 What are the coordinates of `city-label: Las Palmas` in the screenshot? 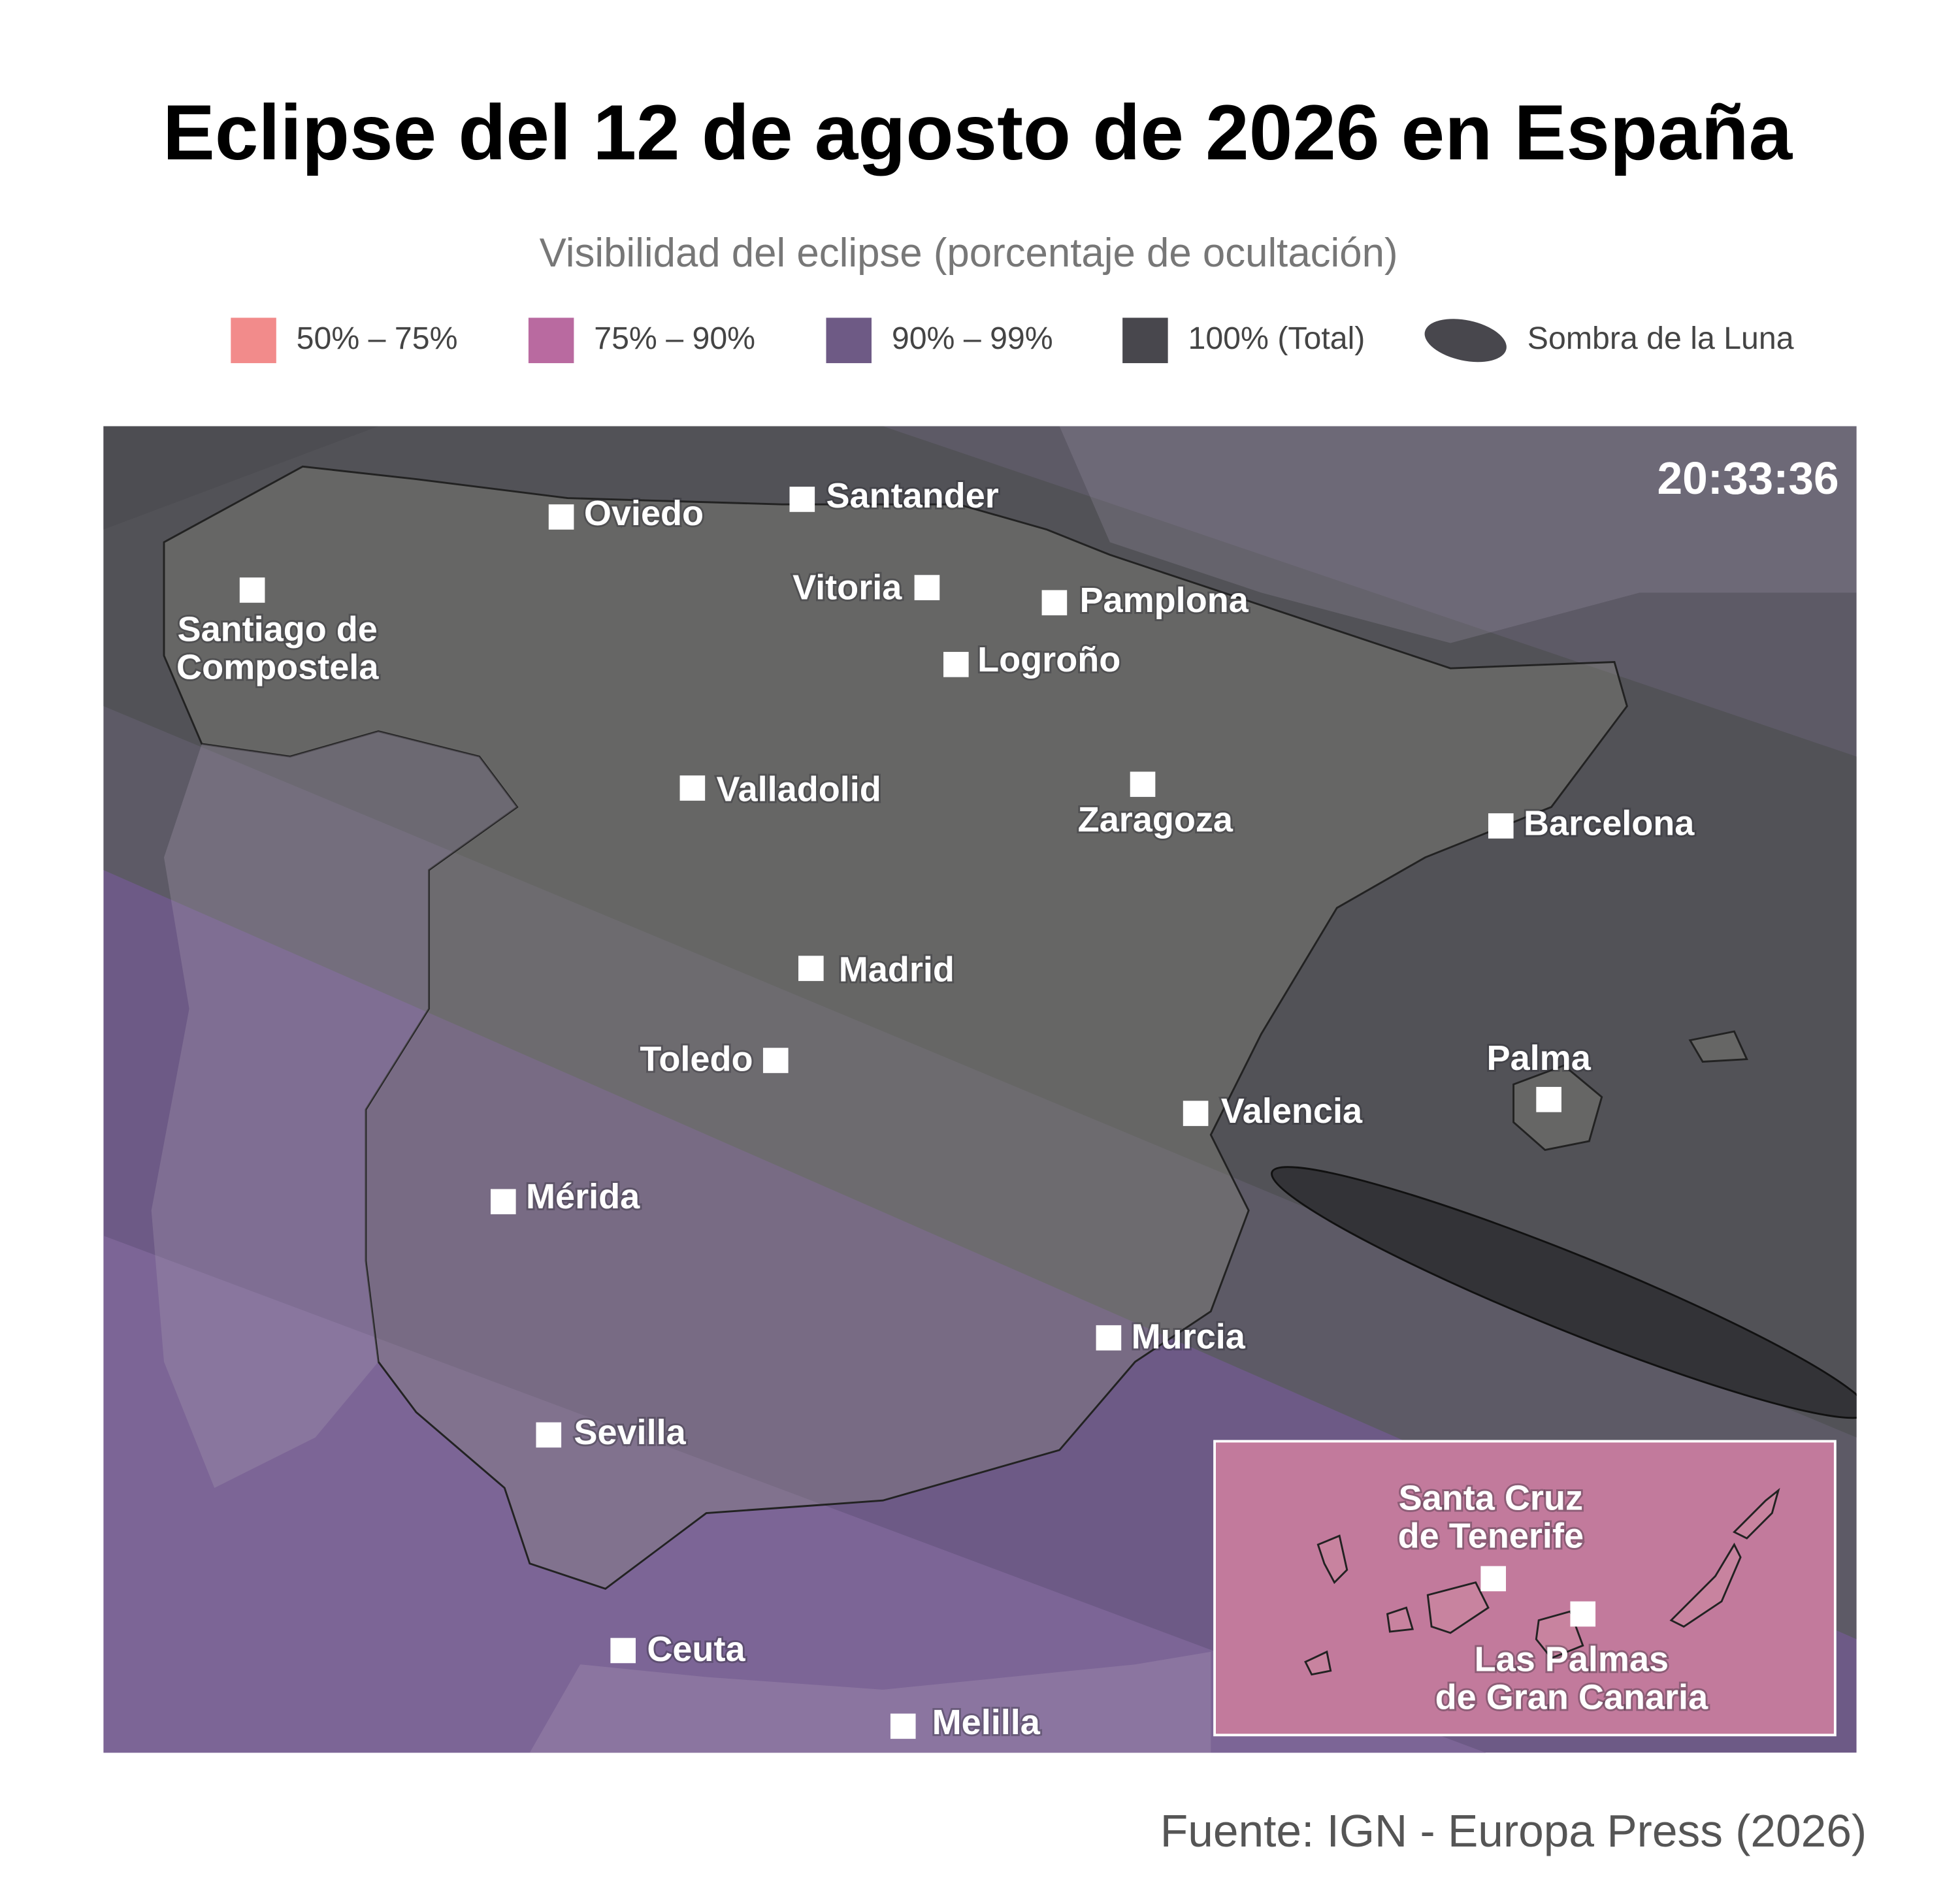 It's located at (1572, 1659).